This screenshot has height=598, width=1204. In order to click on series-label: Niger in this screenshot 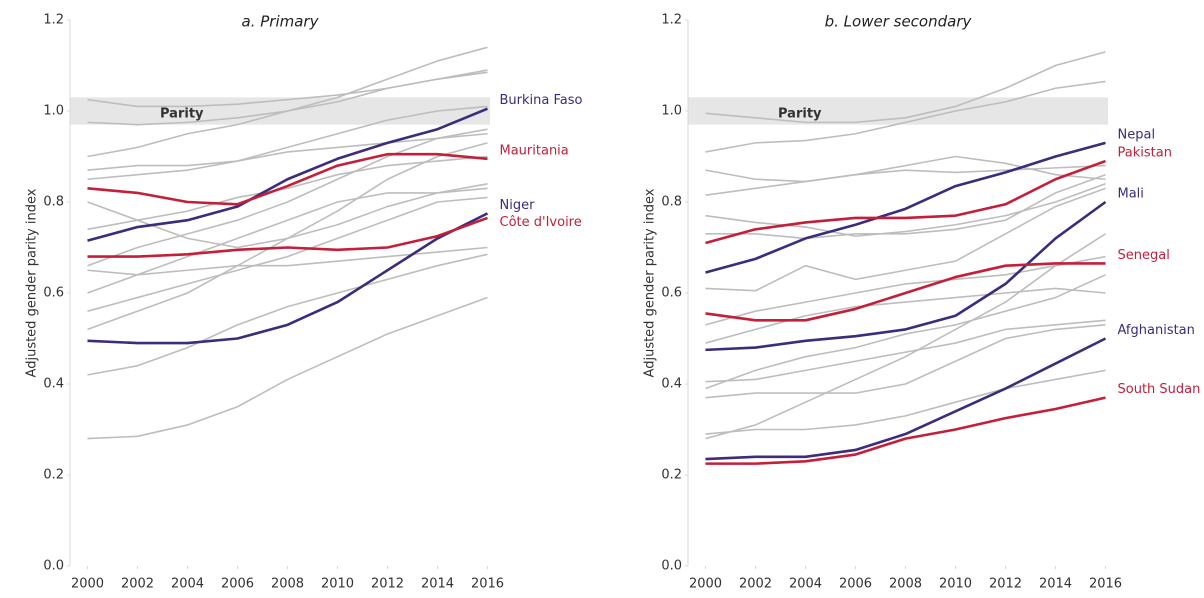, I will do `click(518, 205)`.